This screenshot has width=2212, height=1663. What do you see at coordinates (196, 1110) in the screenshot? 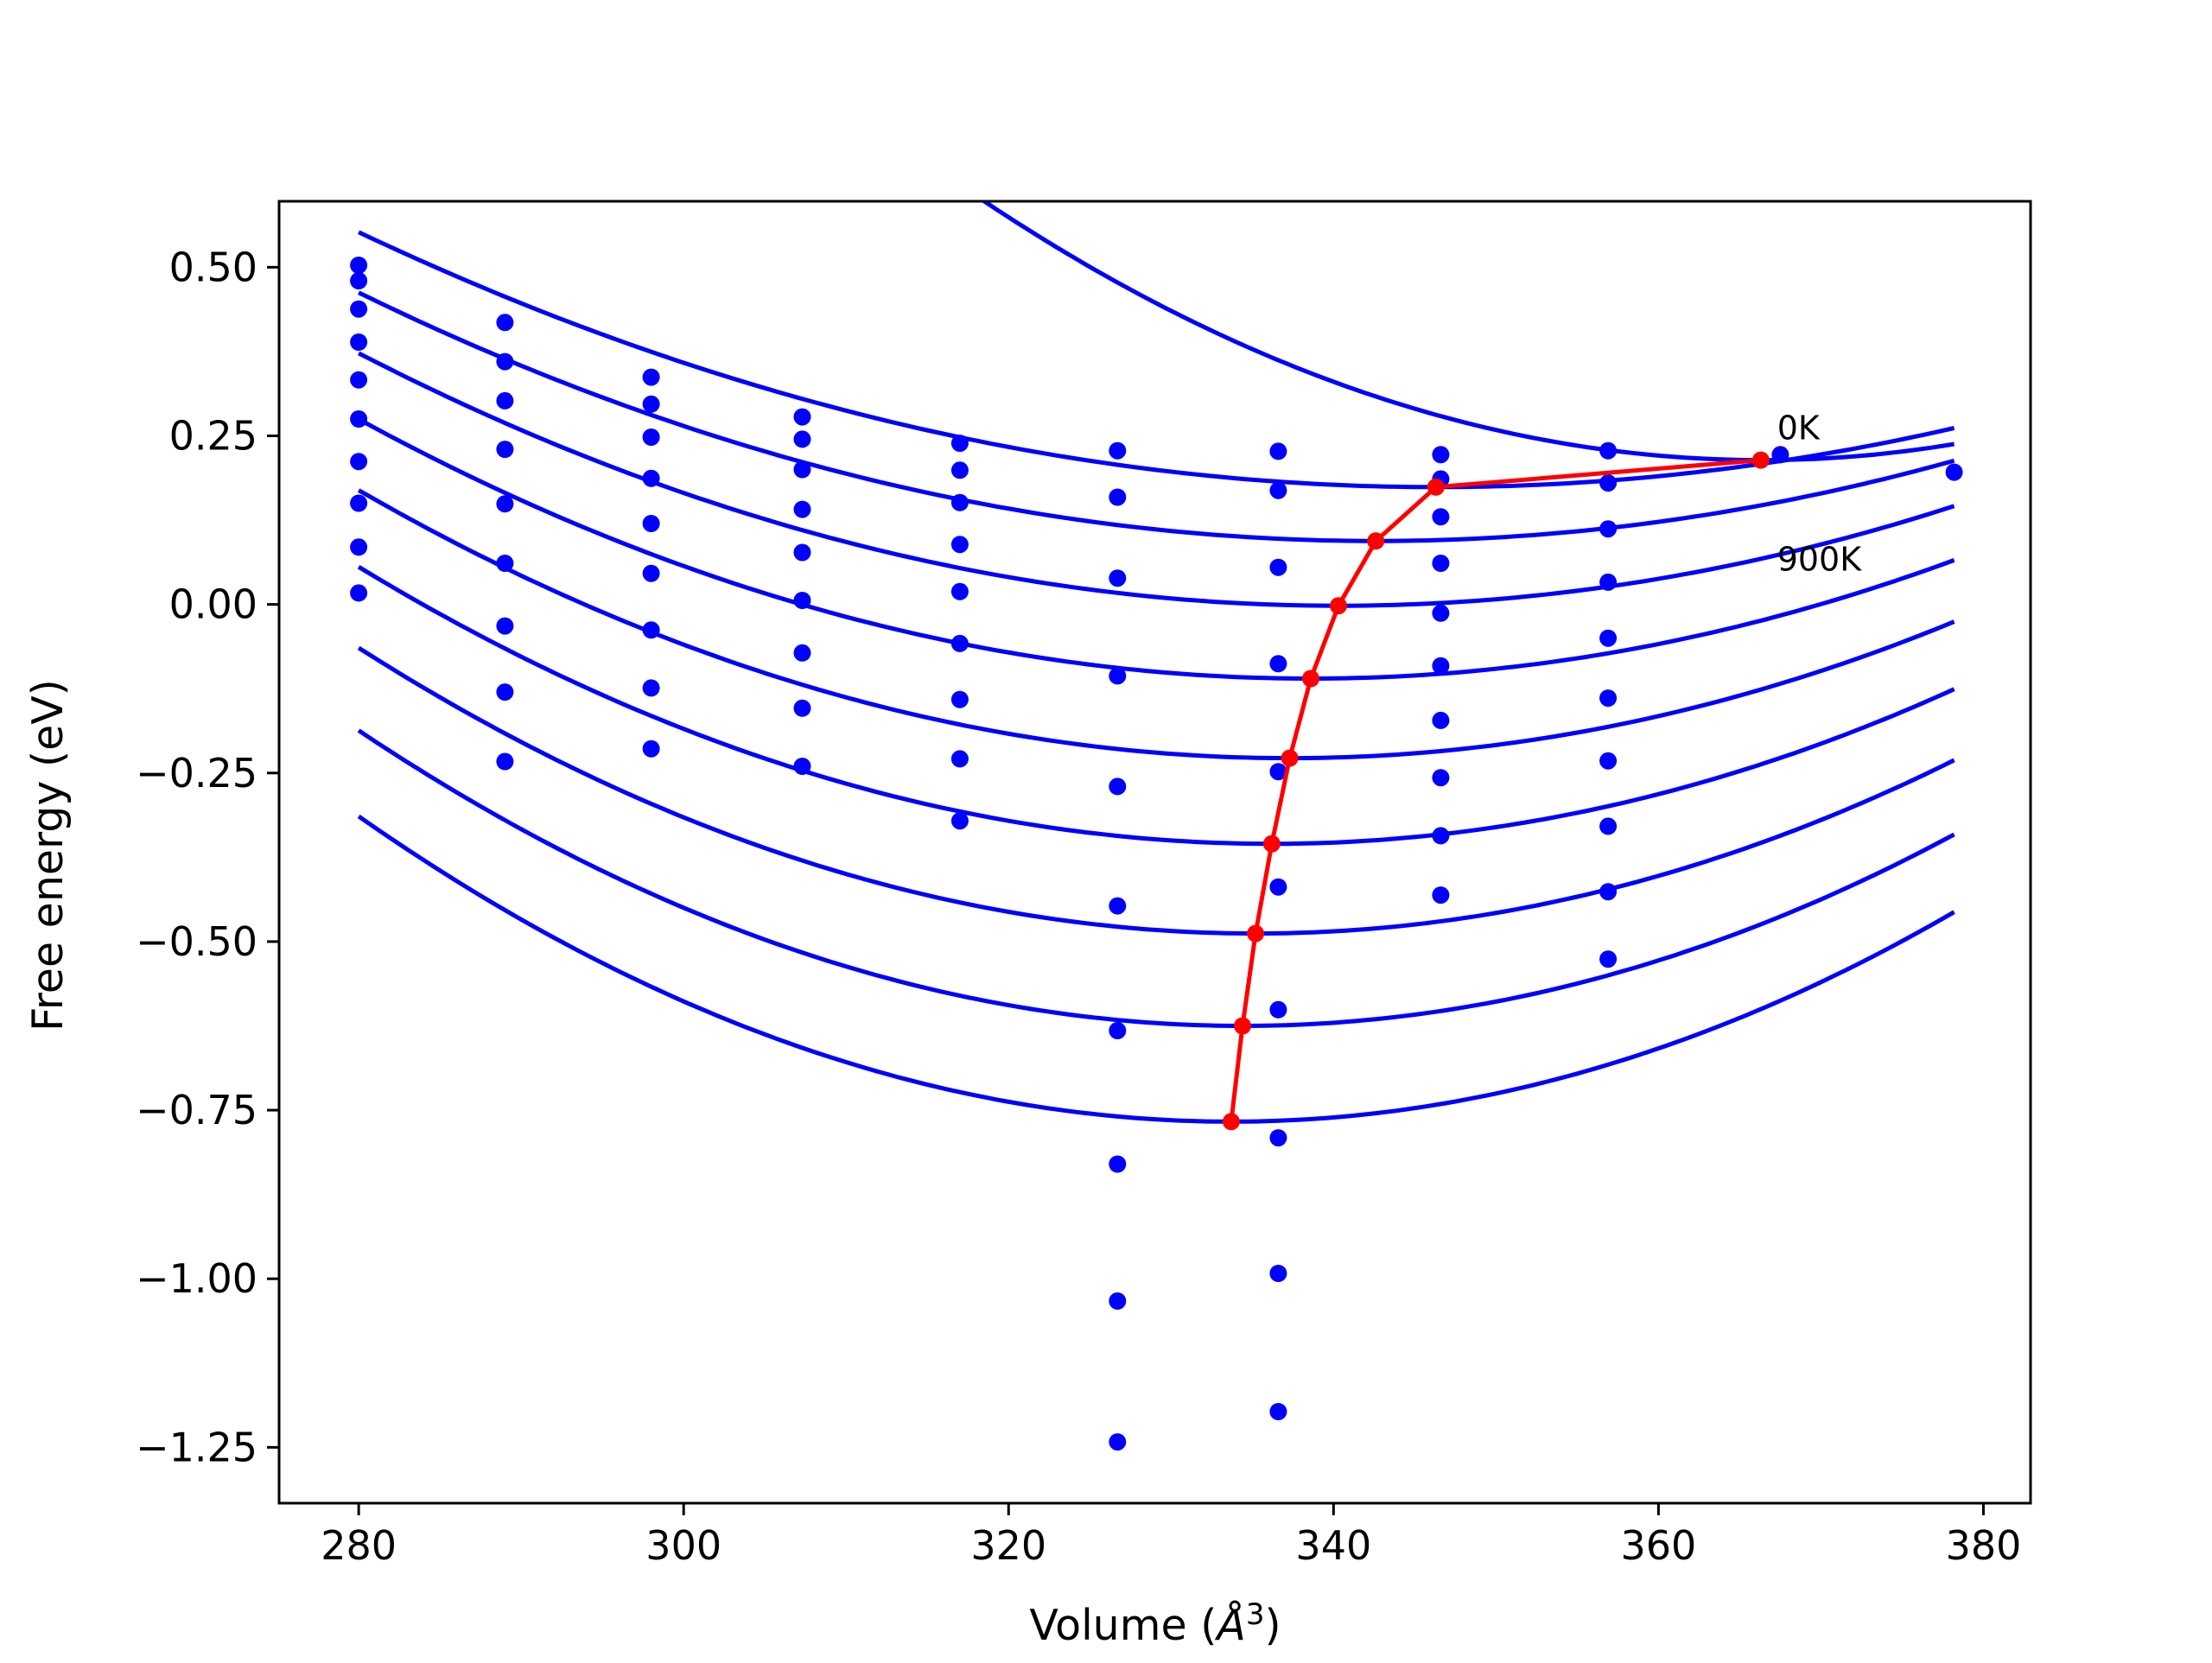
I see `y-tick-label: −0.75` at bounding box center [196, 1110].